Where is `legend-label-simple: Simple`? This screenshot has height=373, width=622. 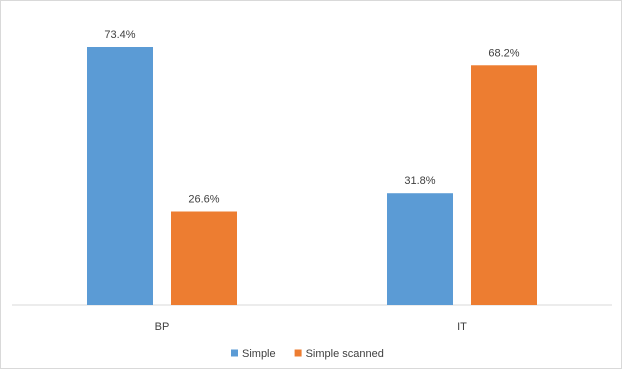 legend-label-simple: Simple is located at coordinates (259, 354).